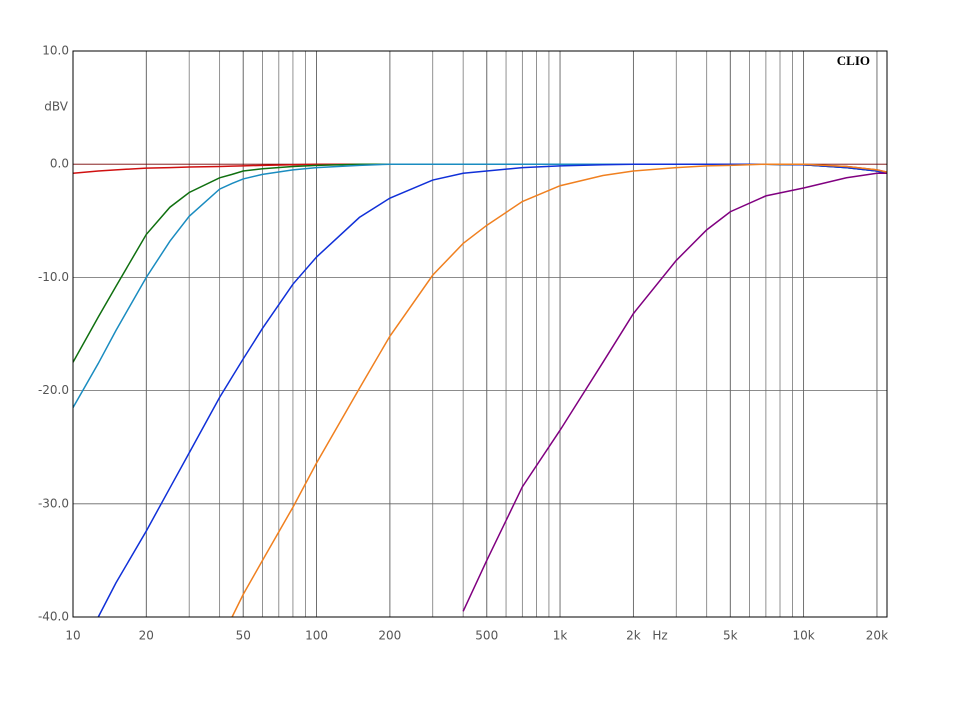  I want to click on x-tick-label: 10, so click(72, 636).